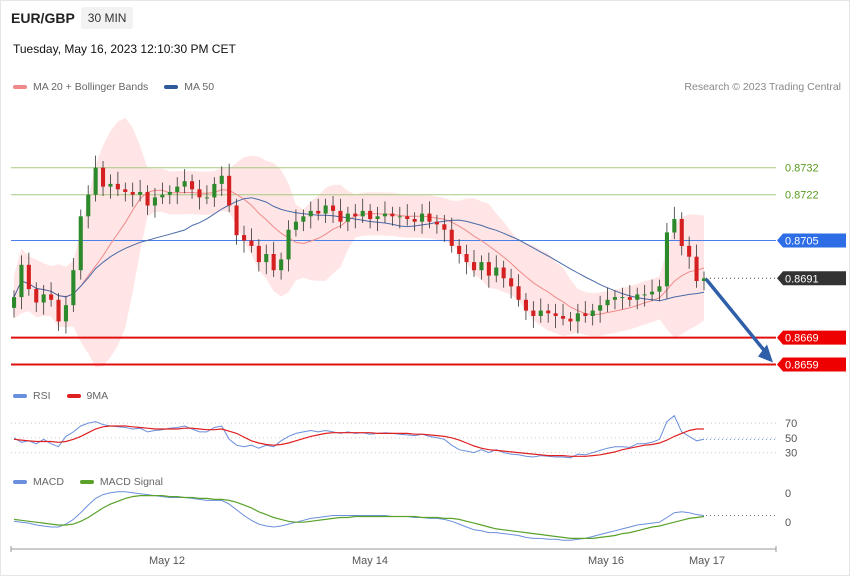 The height and width of the screenshot is (576, 850). I want to click on legend-rsi: RSI, so click(42, 396).